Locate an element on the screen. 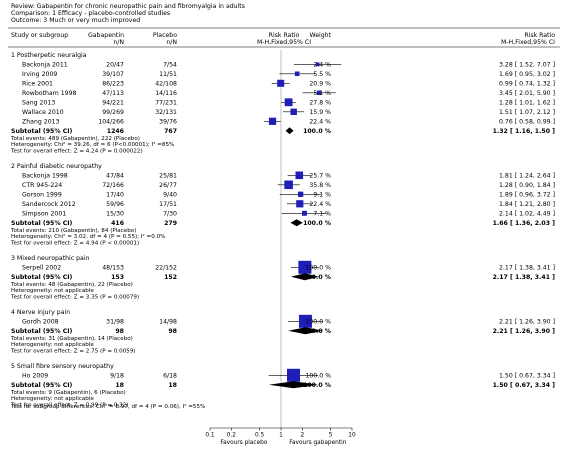 Image resolution: width=566 pixels, height=473 pixels. study-name: Backonja 2011 is located at coordinates (45, 65).